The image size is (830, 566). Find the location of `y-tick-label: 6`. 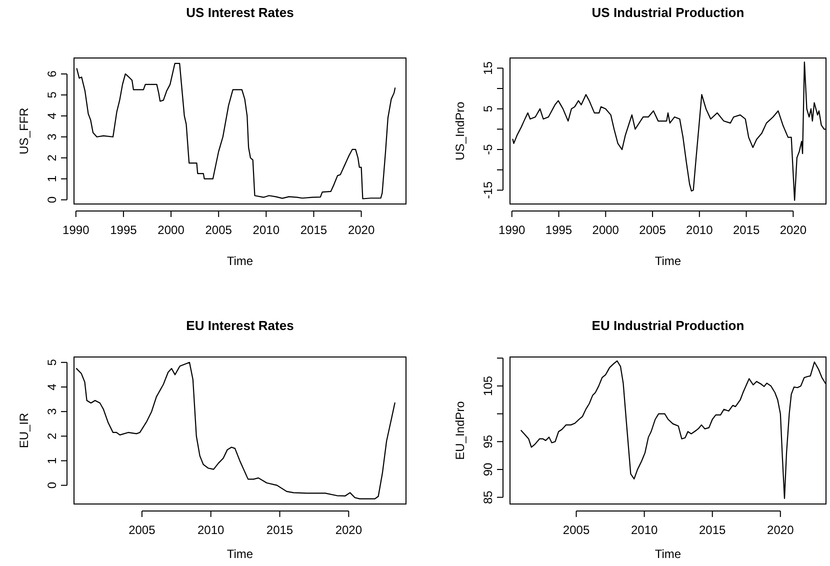

y-tick-label: 6 is located at coordinates (52, 74).